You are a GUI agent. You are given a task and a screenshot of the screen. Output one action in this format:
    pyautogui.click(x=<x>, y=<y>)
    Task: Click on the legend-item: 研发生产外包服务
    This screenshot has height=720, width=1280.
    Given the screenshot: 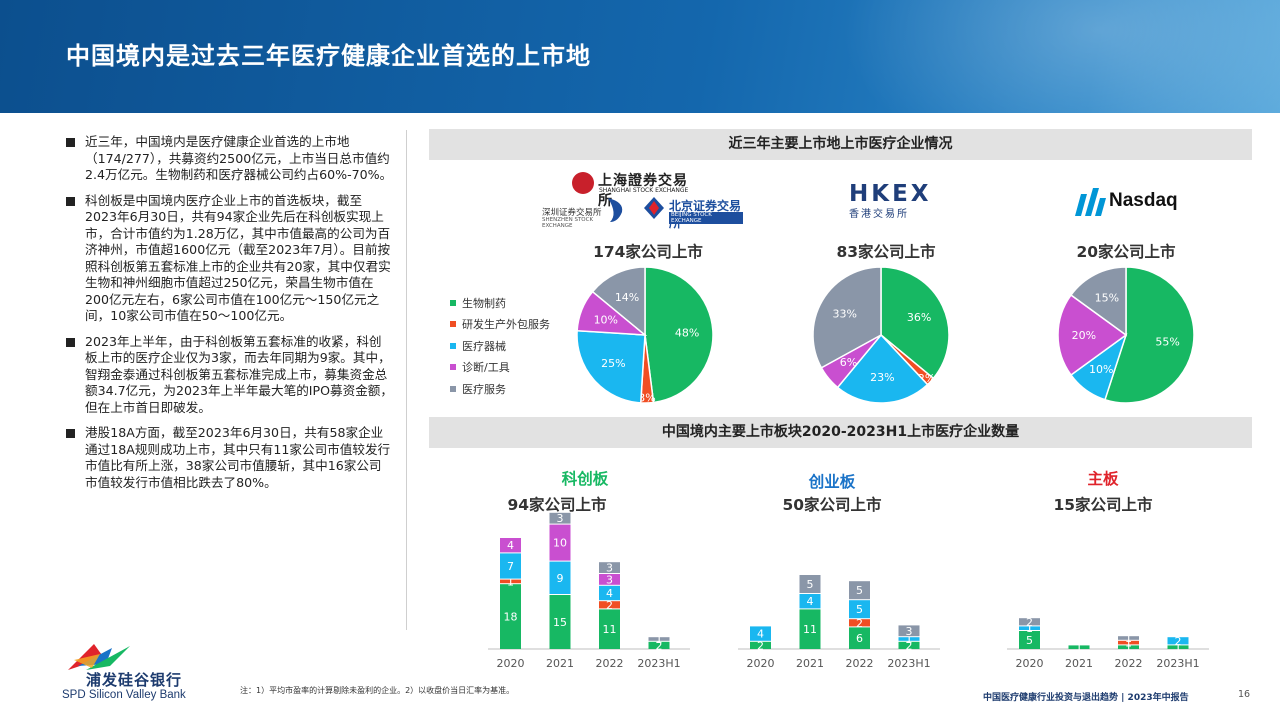 What is the action you would take?
    pyautogui.click(x=500, y=325)
    